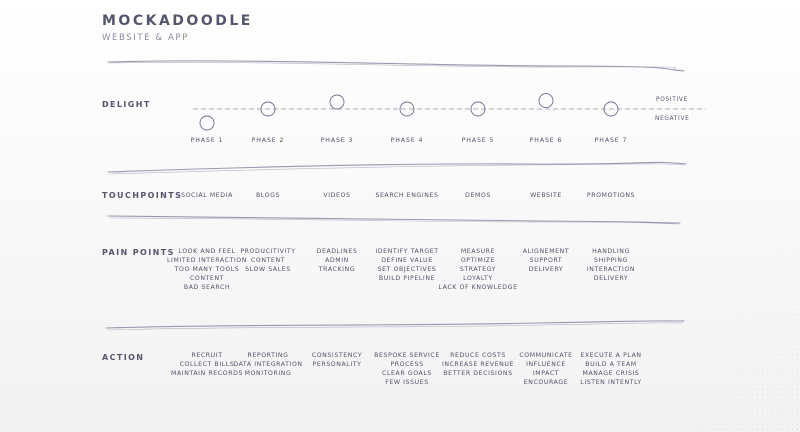 The height and width of the screenshot is (432, 800). What do you see at coordinates (478, 195) in the screenshot?
I see `touchpoint-item: DEMOS` at bounding box center [478, 195].